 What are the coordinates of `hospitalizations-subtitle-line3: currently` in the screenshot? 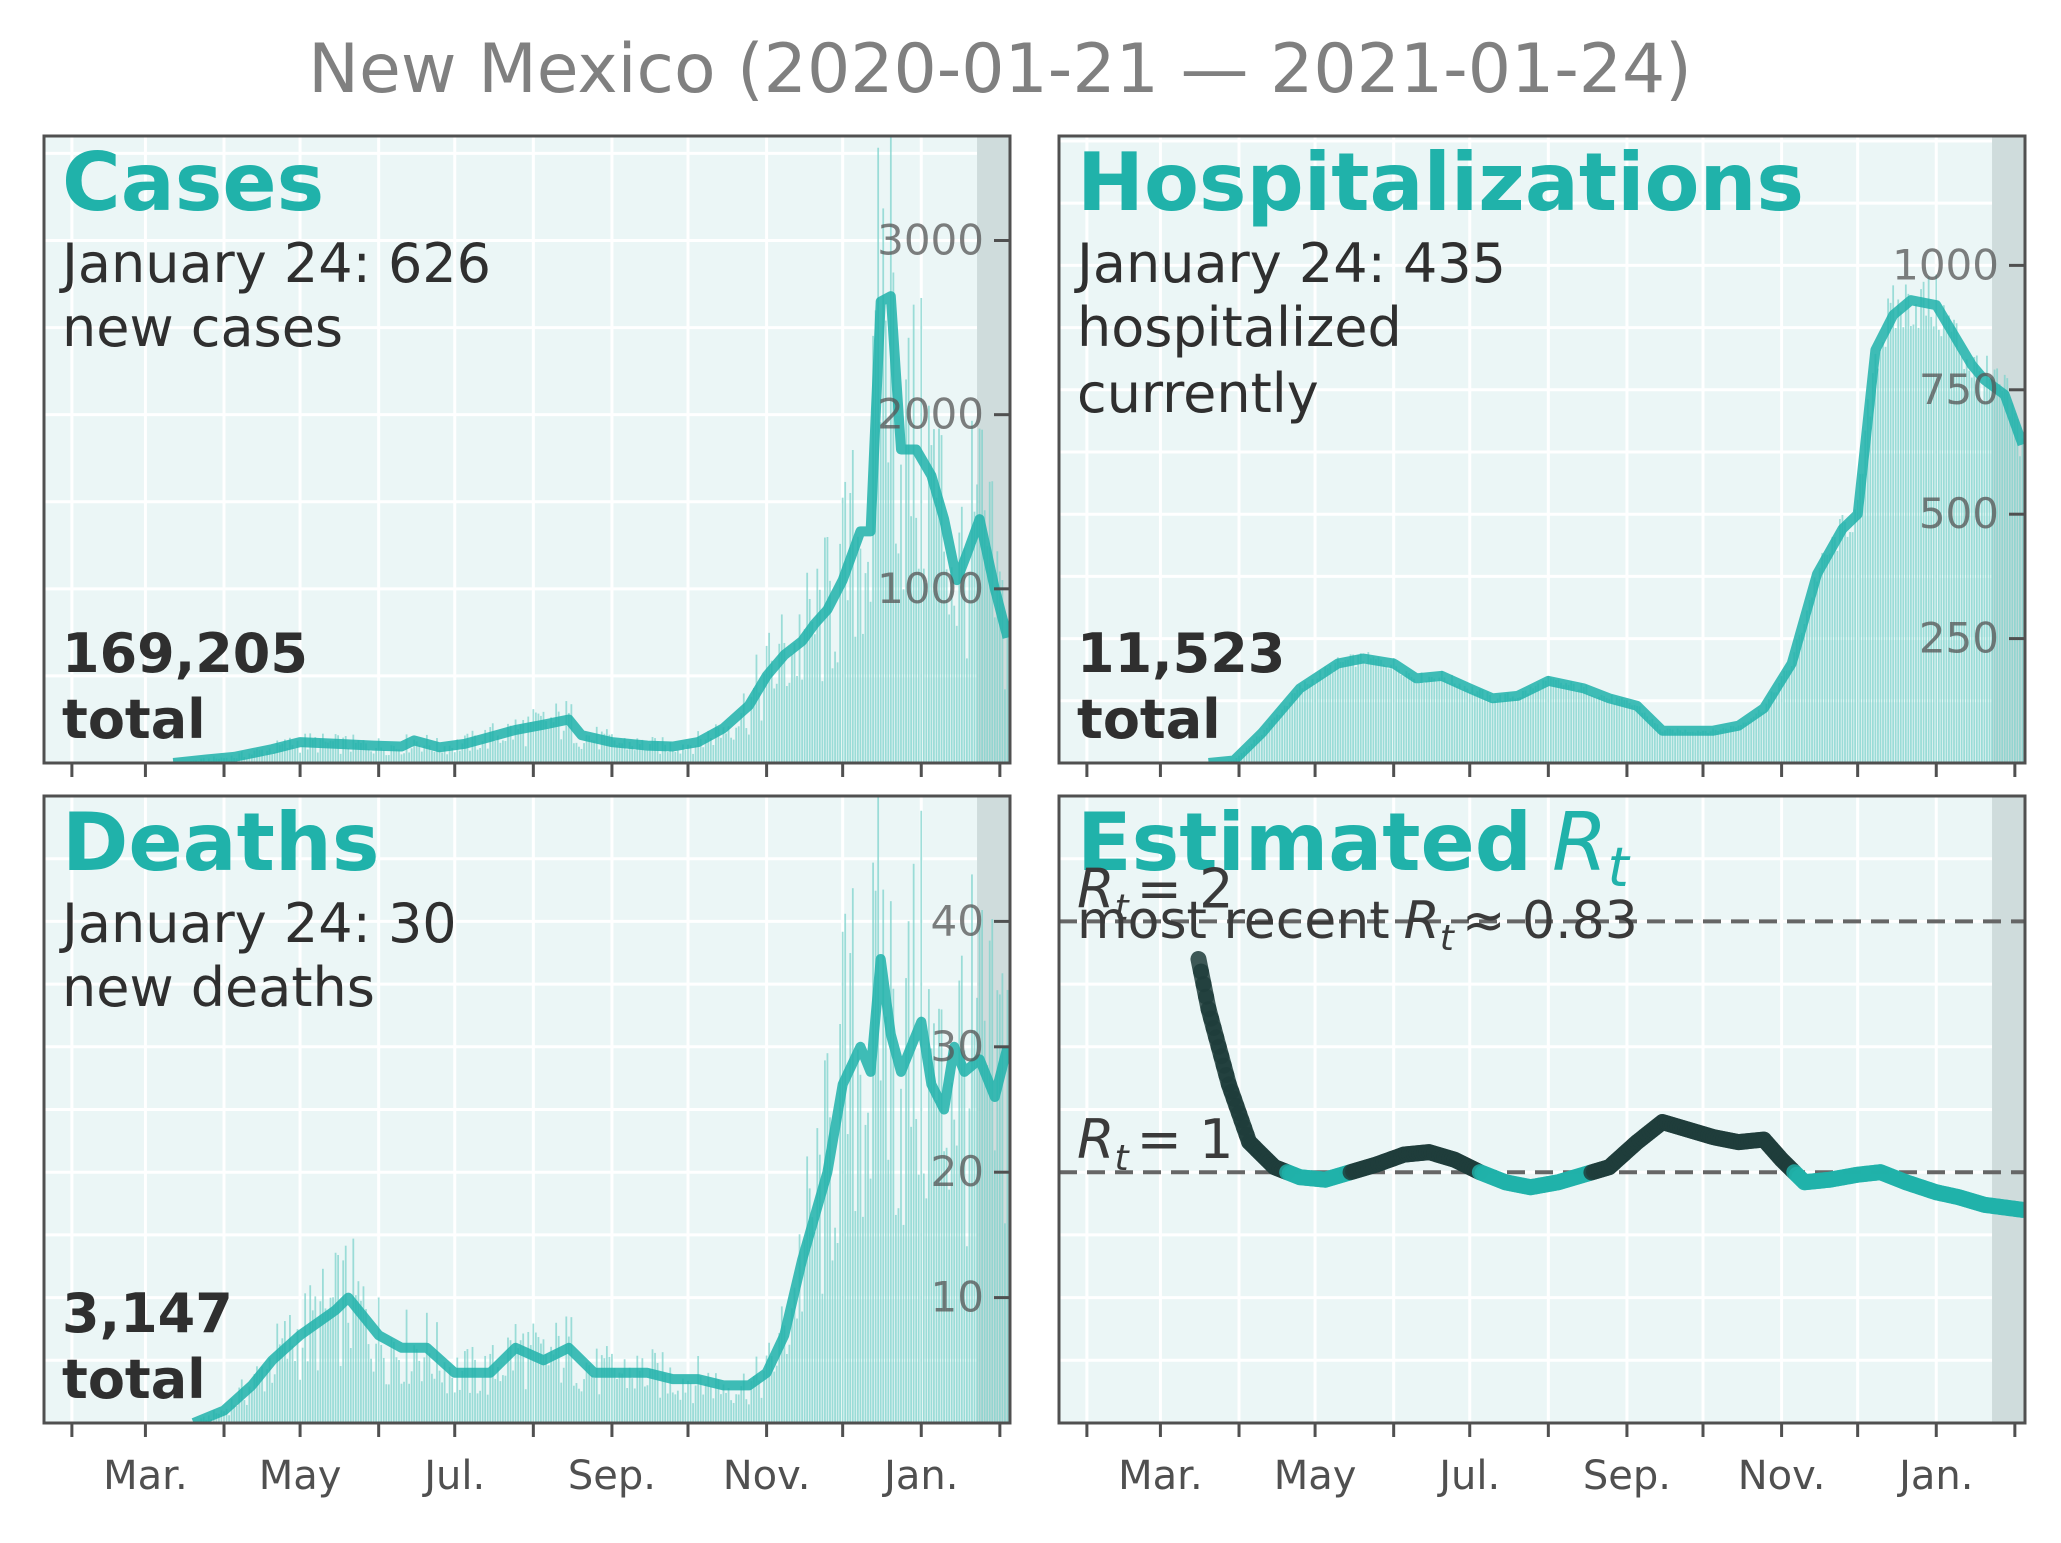 It's located at (1198, 393).